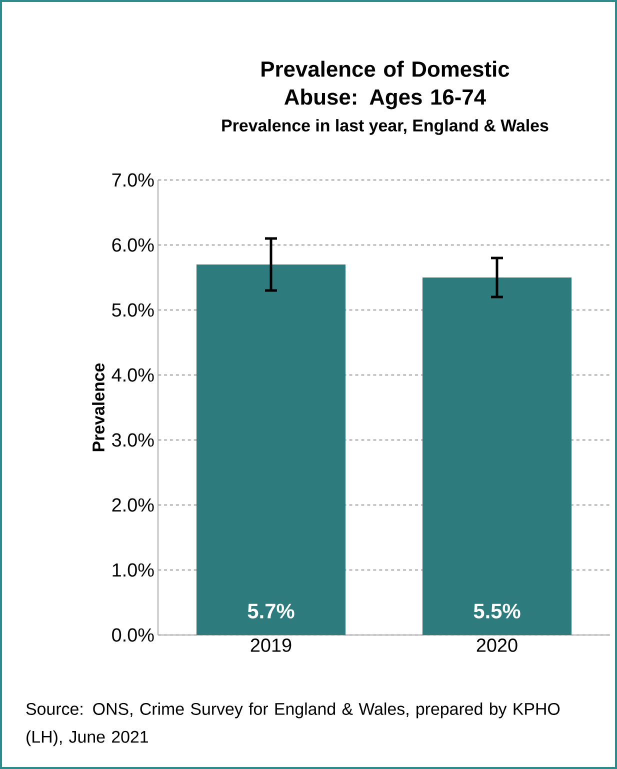 The image size is (617, 769). Describe the element at coordinates (271, 611) in the screenshot. I see `data-label: 5.7%` at that location.